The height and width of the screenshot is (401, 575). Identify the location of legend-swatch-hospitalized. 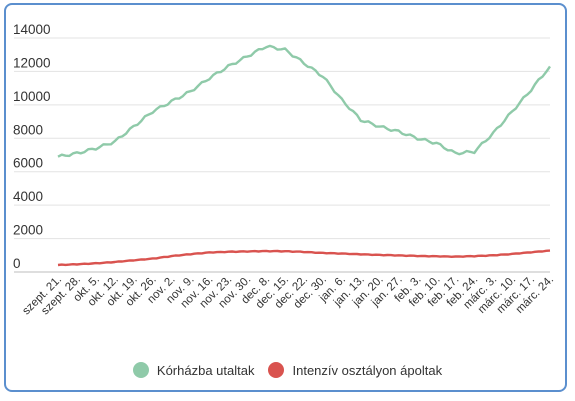
(140, 370).